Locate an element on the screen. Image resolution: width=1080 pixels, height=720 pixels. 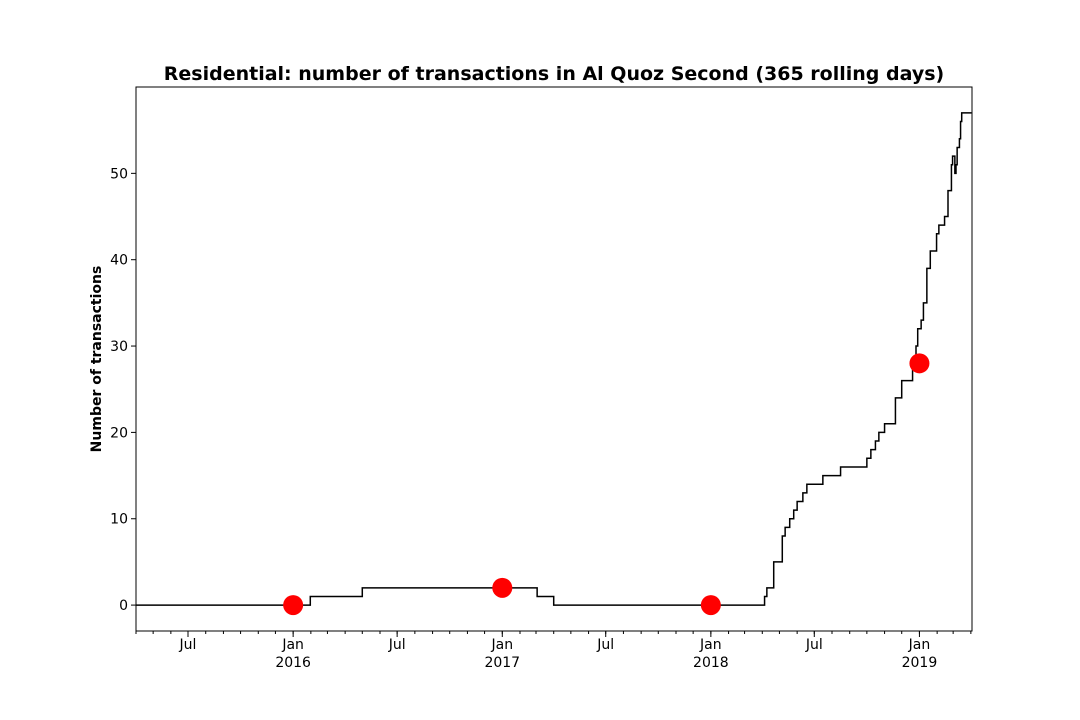
y-tick-label: 20 is located at coordinates (119, 433).